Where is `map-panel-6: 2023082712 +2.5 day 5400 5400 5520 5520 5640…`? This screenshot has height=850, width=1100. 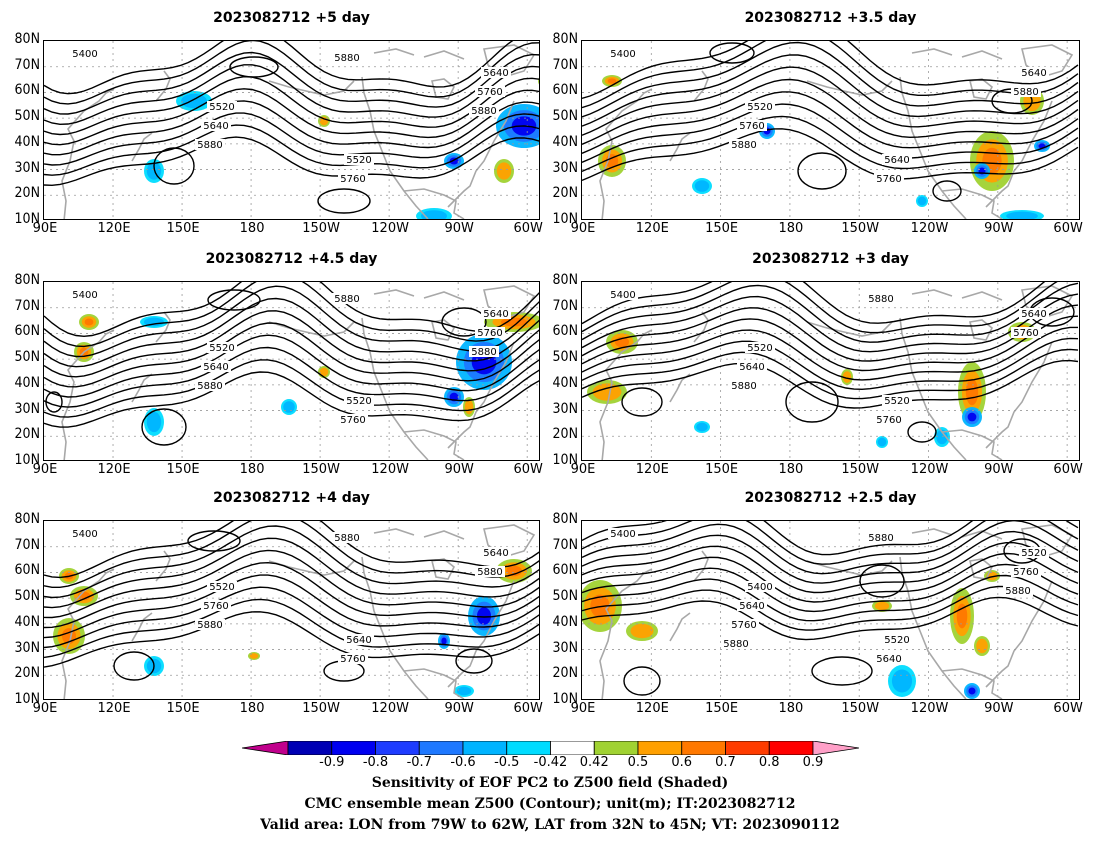 map-panel-6: 2023082712 +2.5 day 5400 5400 5520 5520 5640… is located at coordinates (830, 595).